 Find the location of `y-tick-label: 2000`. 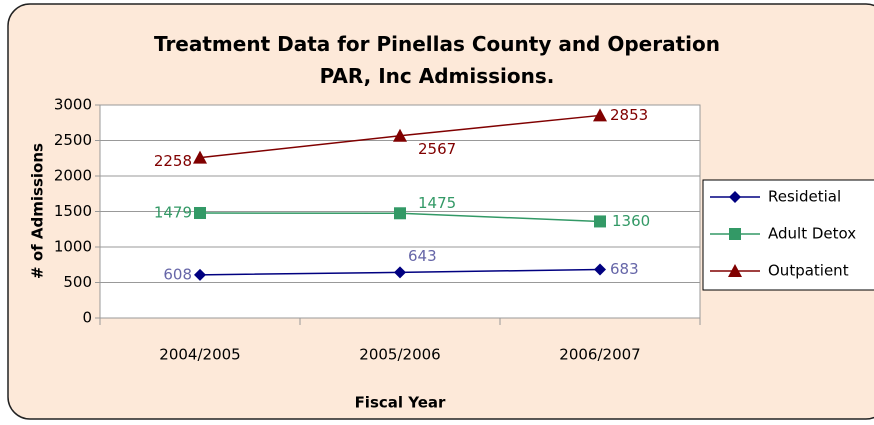

y-tick-label: 2000 is located at coordinates (73, 176).